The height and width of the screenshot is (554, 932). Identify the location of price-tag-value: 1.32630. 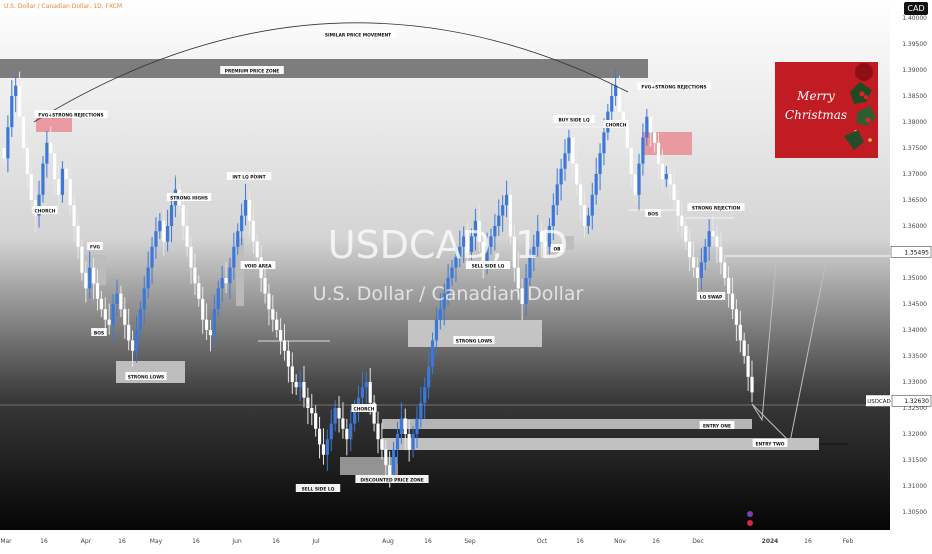
(916, 401).